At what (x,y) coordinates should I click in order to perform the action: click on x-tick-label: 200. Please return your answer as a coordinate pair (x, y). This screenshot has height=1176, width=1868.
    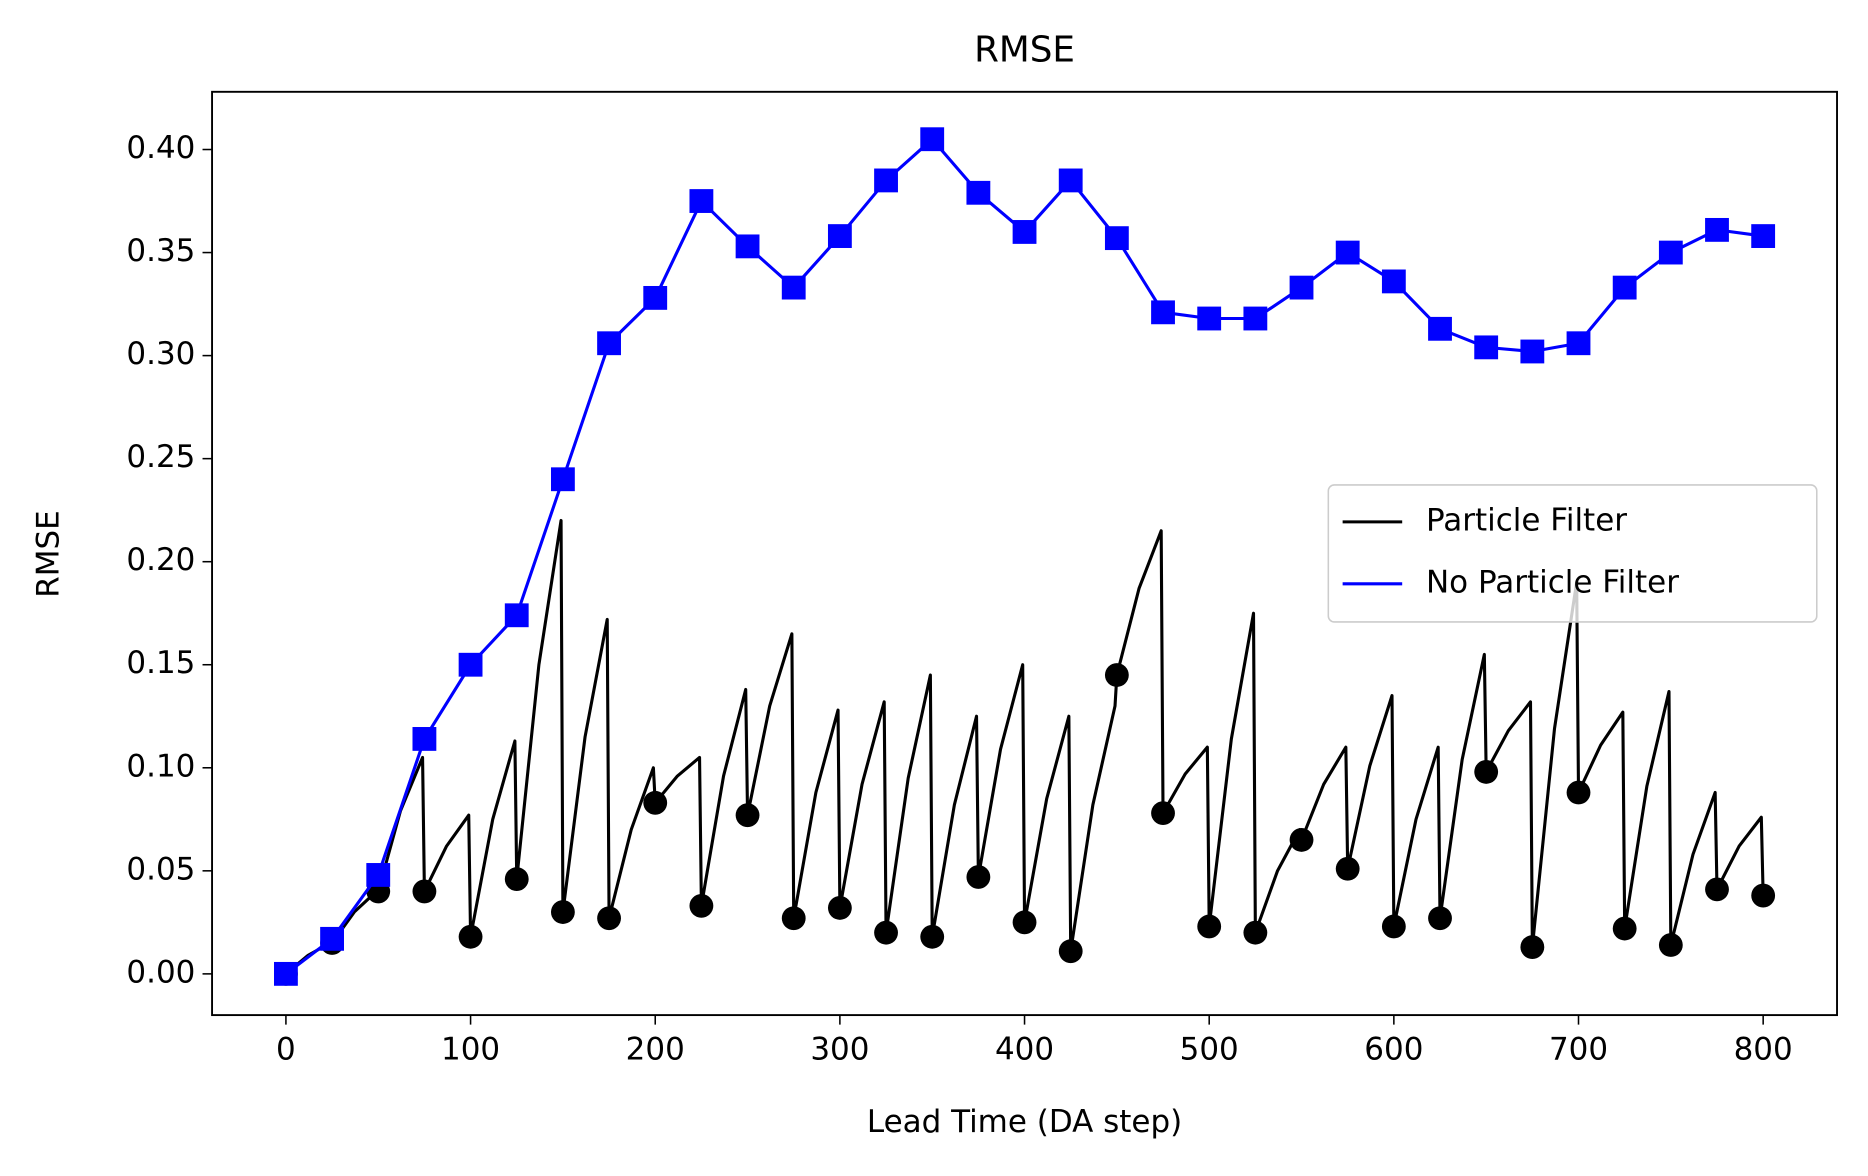
    Looking at the image, I should click on (655, 1049).